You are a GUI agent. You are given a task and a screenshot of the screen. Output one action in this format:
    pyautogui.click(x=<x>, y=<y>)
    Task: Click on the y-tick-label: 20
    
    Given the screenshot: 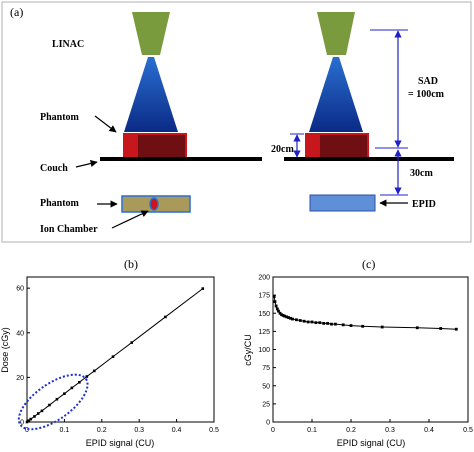 What is the action you would take?
    pyautogui.click(x=20, y=378)
    